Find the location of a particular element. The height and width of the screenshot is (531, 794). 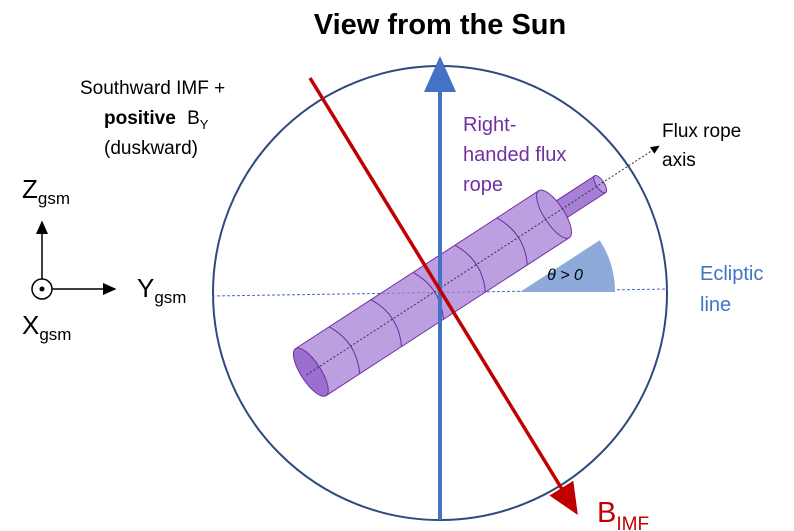

flux-rope-line: Right- is located at coordinates (489, 125).